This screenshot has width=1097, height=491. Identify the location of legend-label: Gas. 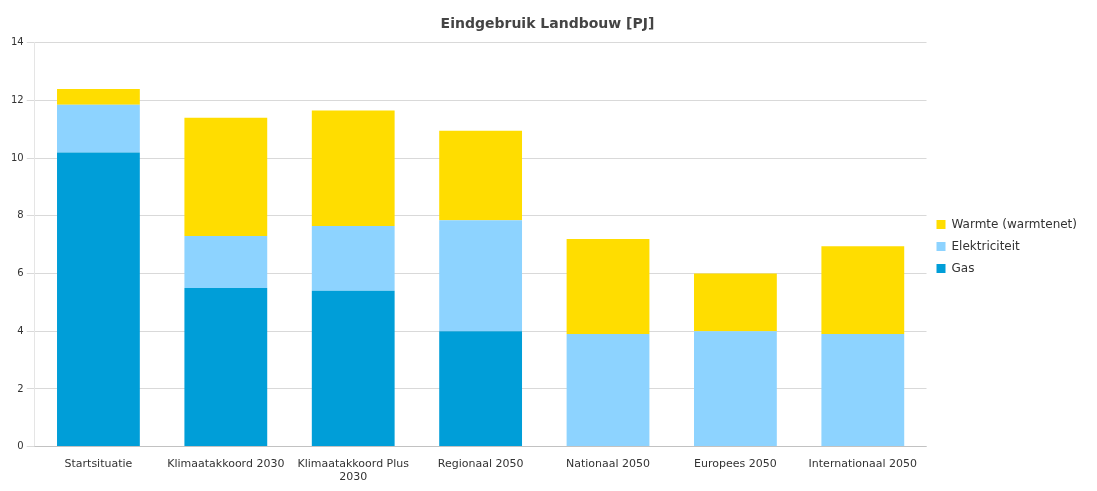
(963, 267).